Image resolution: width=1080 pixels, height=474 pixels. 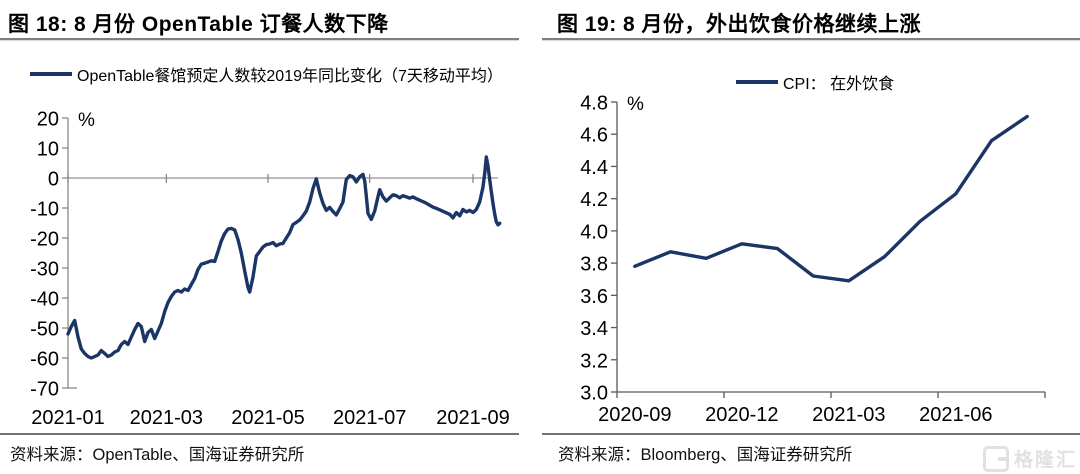 What do you see at coordinates (267, 418) in the screenshot?
I see `svg-text: 2021-05` at bounding box center [267, 418].